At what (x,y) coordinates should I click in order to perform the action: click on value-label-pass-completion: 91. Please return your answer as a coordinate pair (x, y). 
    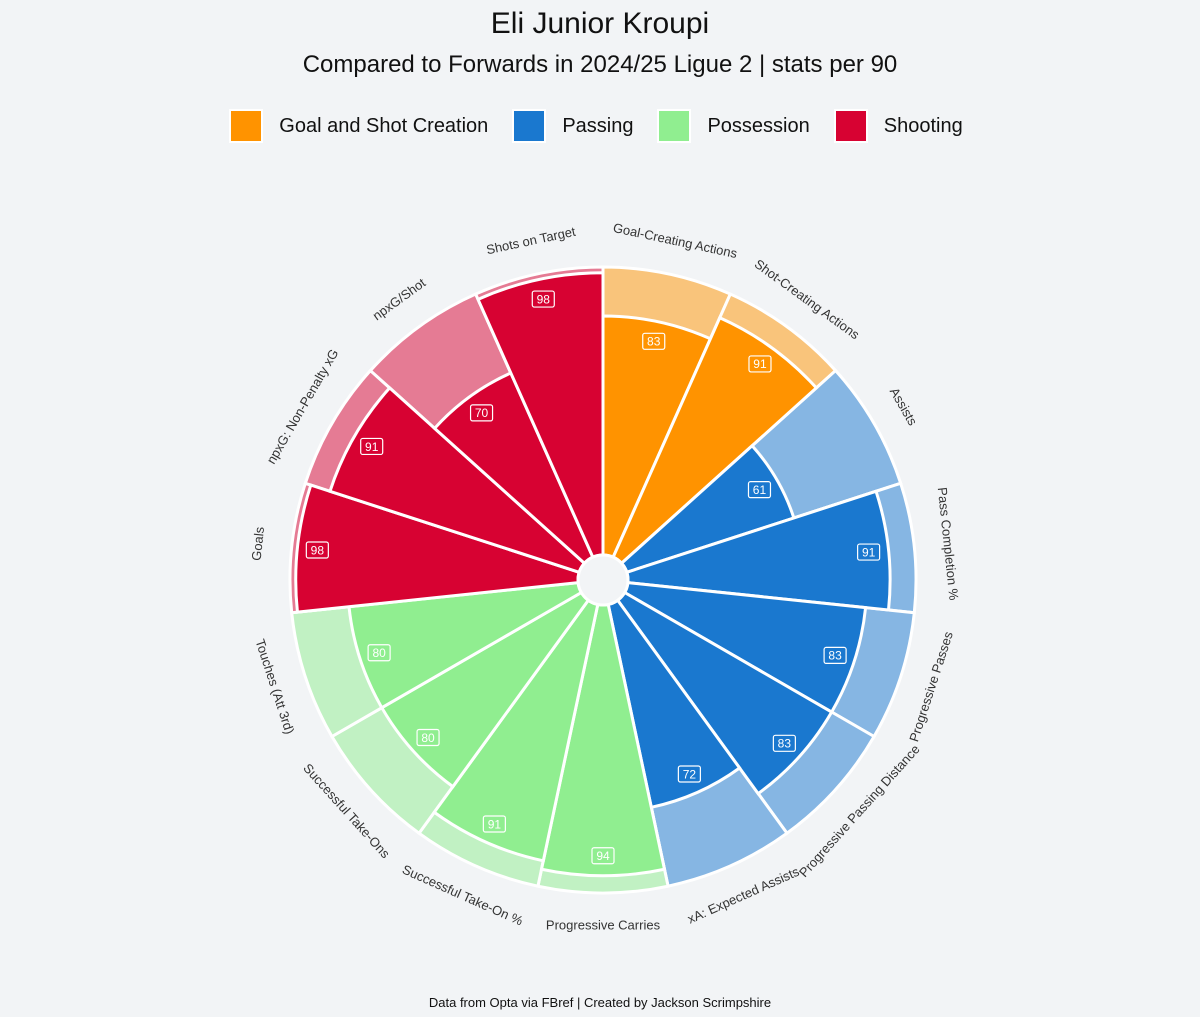
    Looking at the image, I should click on (869, 552).